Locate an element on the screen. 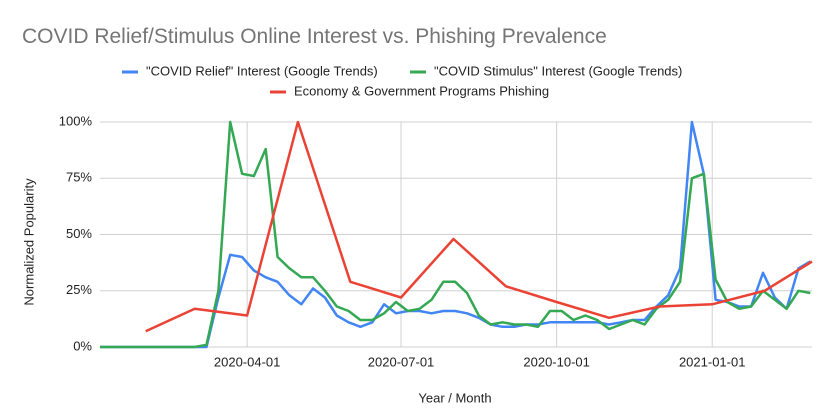  x-tick-label: 2020-07-01 is located at coordinates (401, 361).